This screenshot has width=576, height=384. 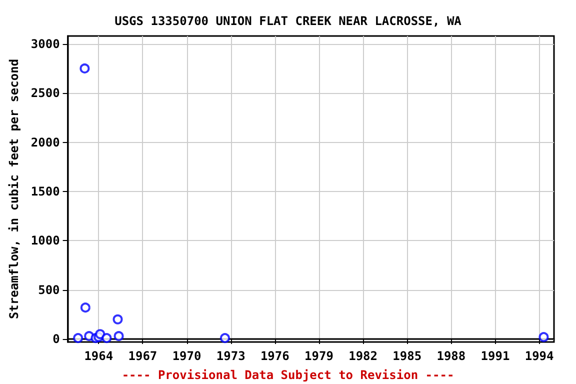 What do you see at coordinates (45, 191) in the screenshot?
I see `y-tick-label: 1500` at bounding box center [45, 191].